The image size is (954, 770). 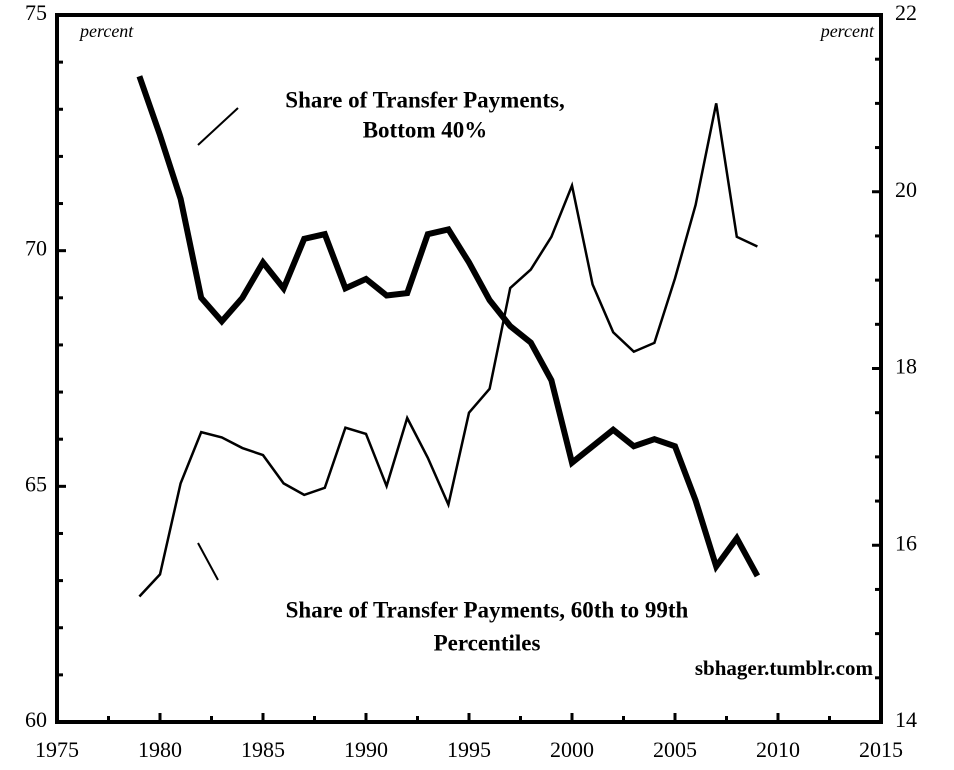 I want to click on y-tick-label: 70, so click(x=36, y=248).